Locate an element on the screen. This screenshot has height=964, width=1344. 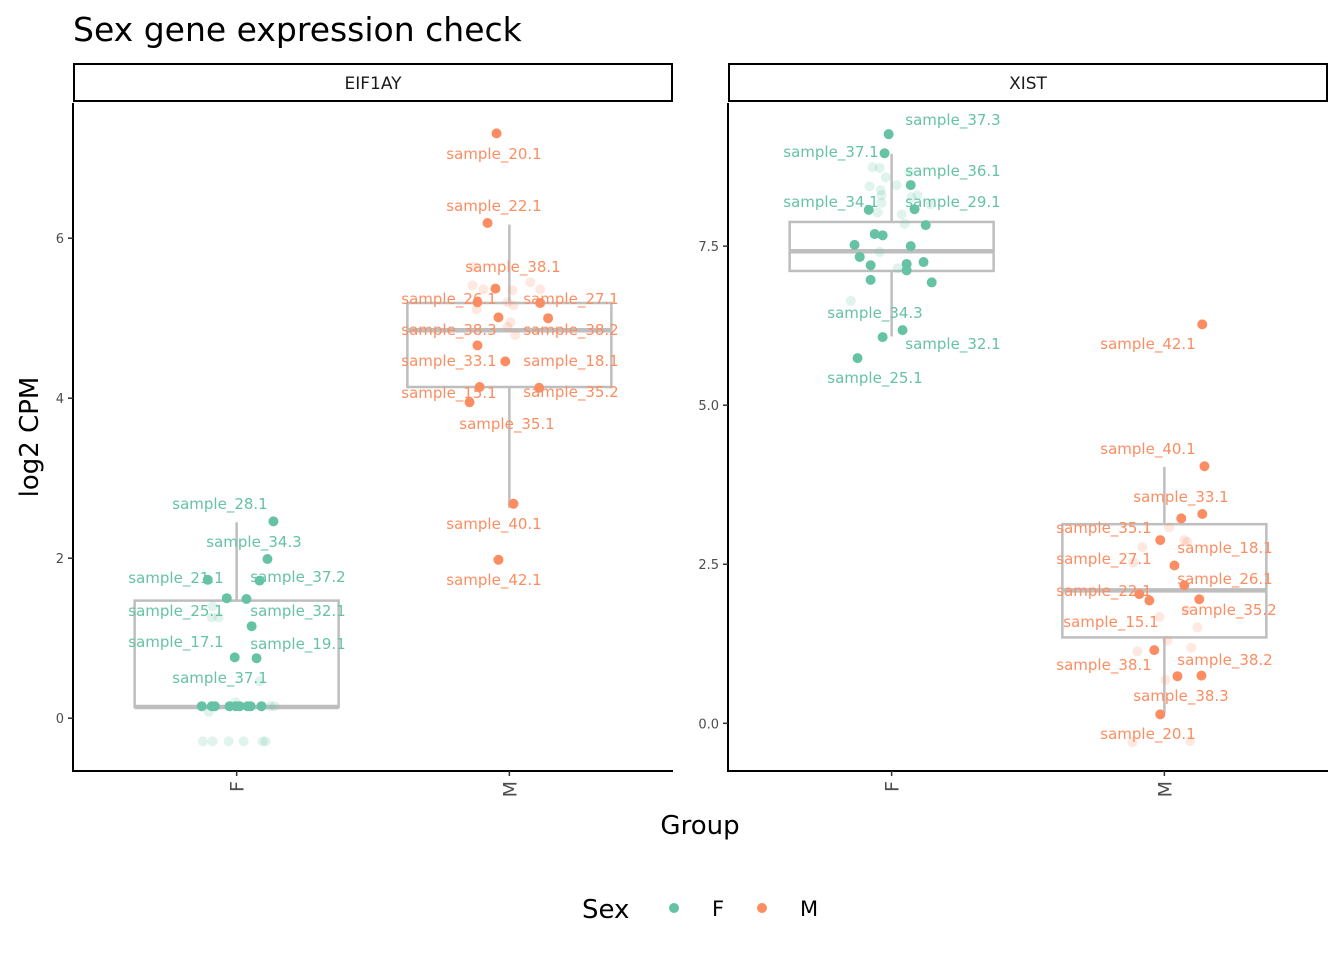
y-tick-label: 2 is located at coordinates (60, 559).